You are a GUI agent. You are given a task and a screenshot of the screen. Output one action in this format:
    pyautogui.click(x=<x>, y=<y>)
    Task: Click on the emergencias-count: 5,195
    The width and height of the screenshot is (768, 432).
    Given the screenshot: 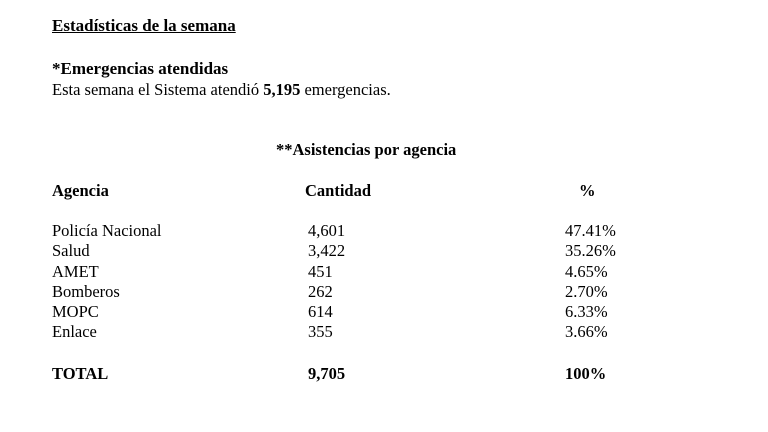 What is the action you would take?
    pyautogui.click(x=282, y=89)
    